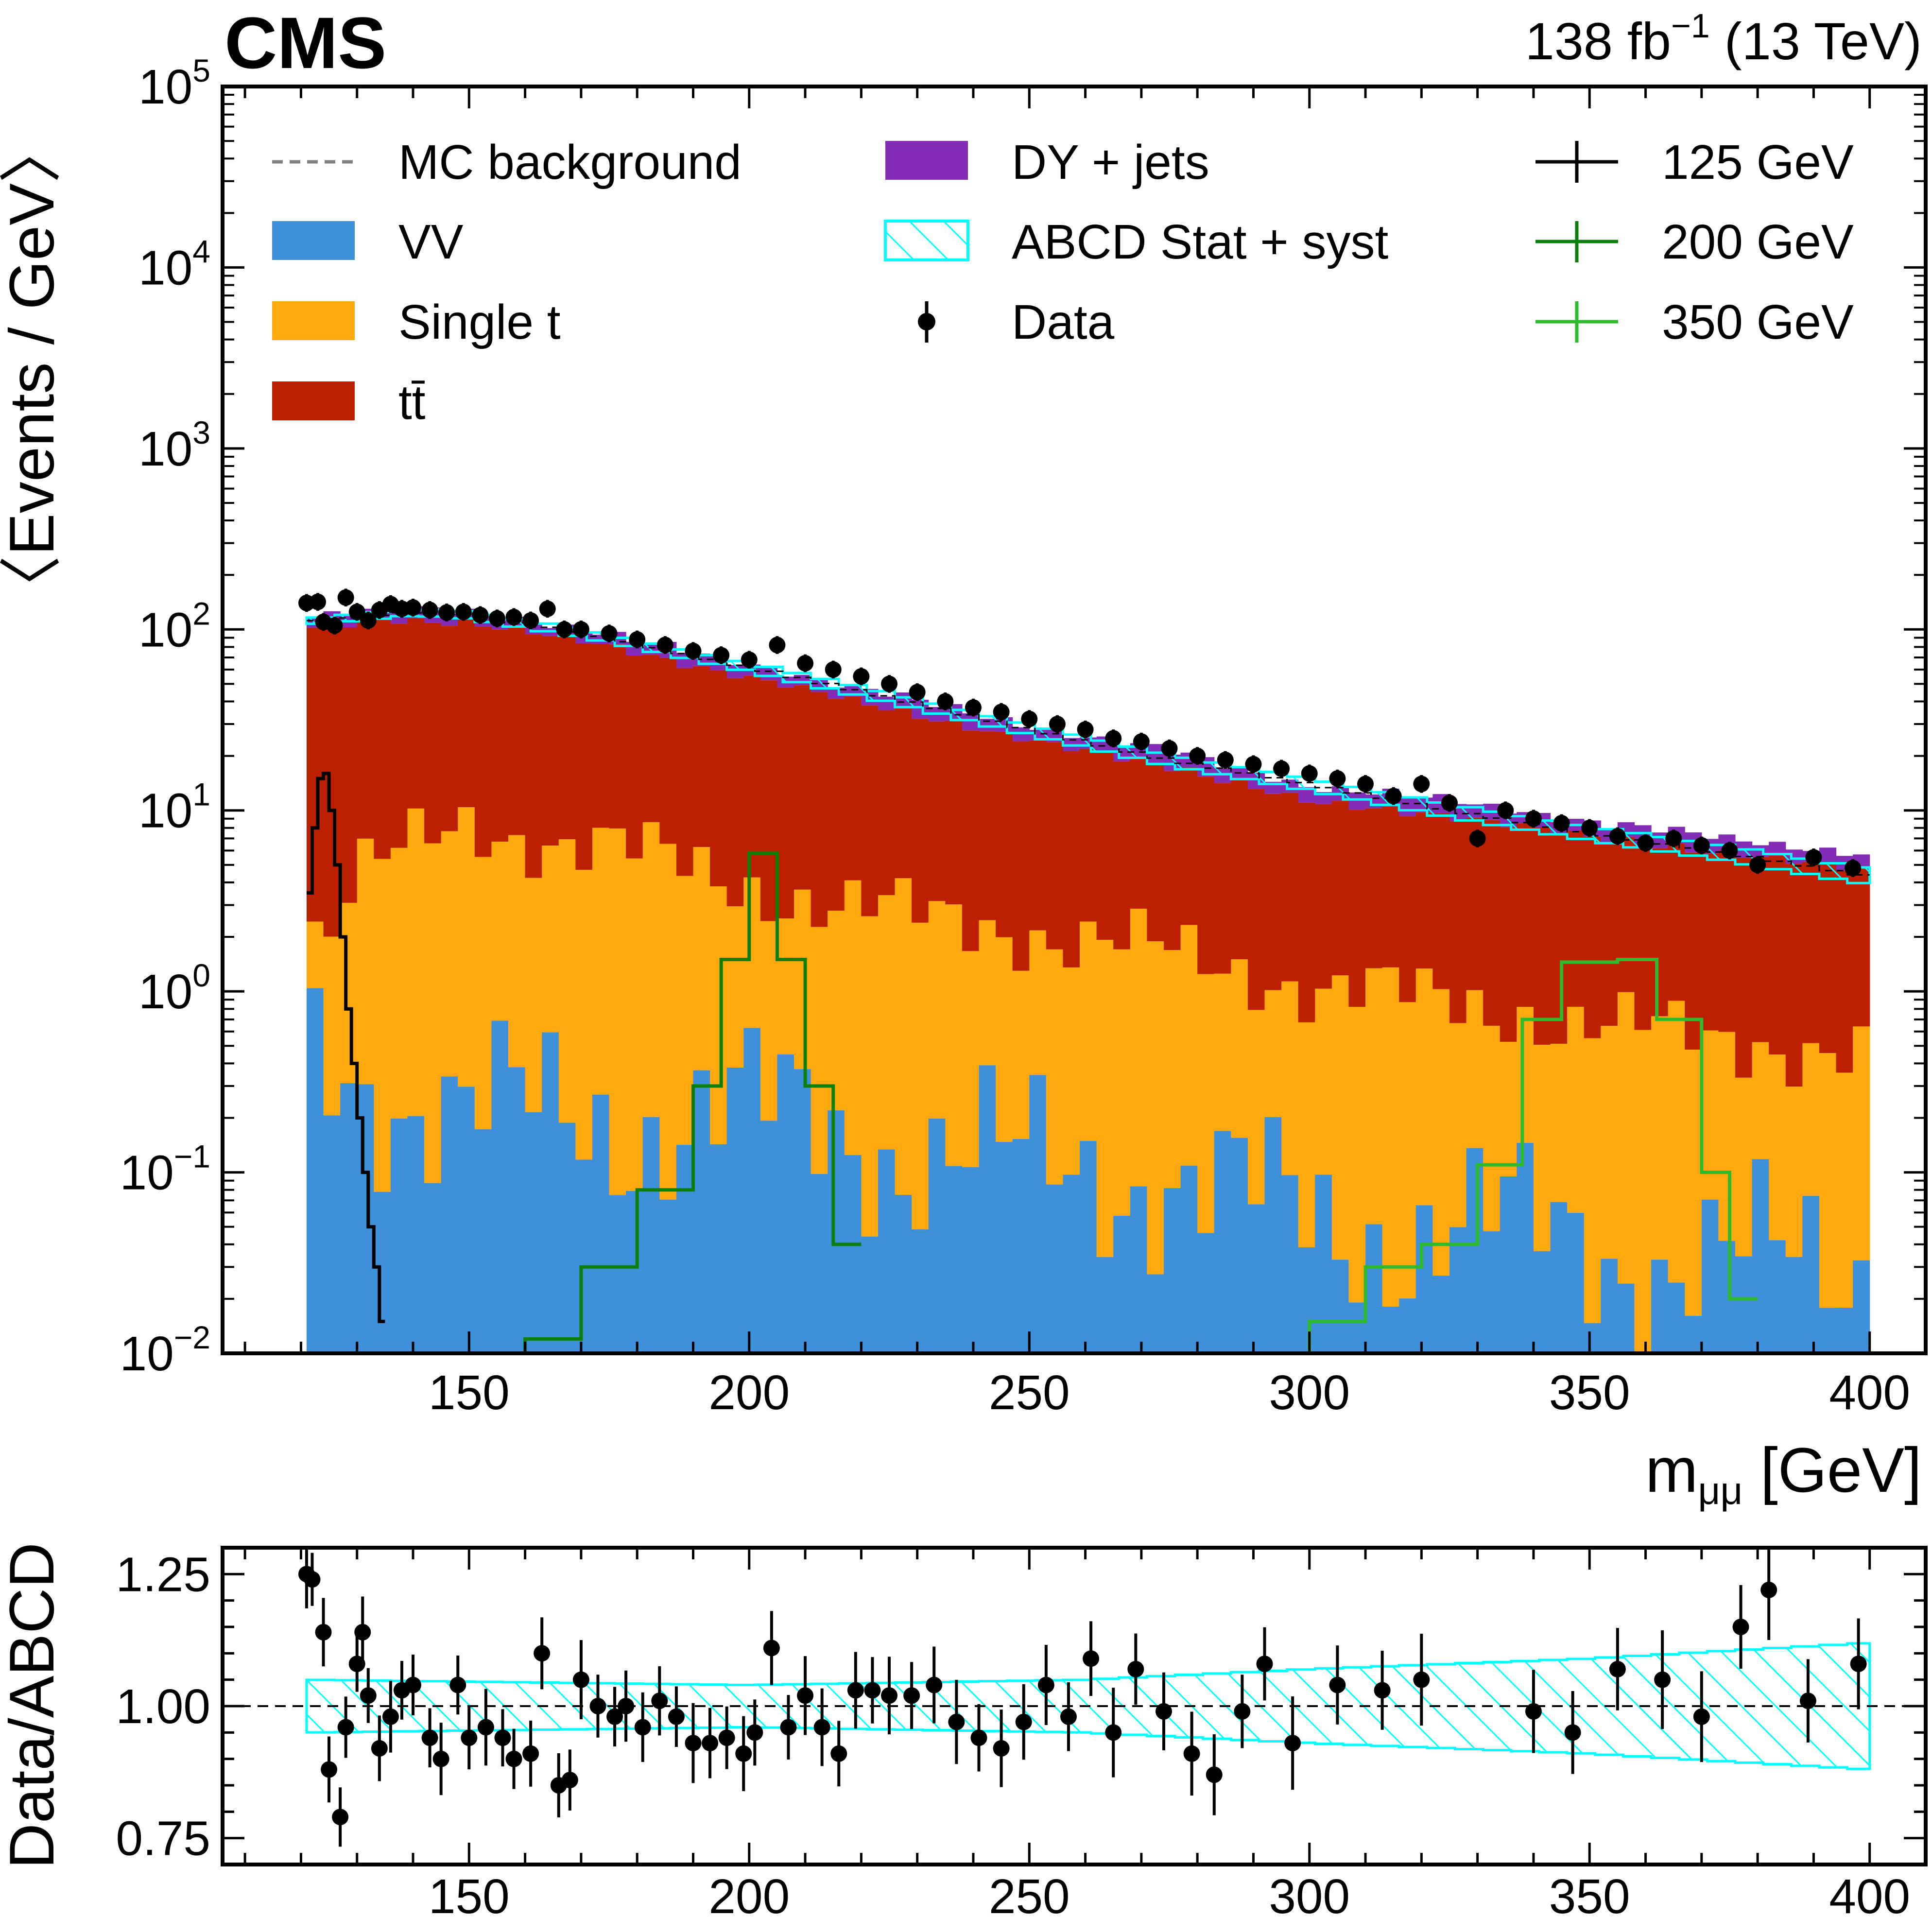  Describe the element at coordinates (1869, 1393) in the screenshot. I see `main-x-tick-label: 400` at that location.